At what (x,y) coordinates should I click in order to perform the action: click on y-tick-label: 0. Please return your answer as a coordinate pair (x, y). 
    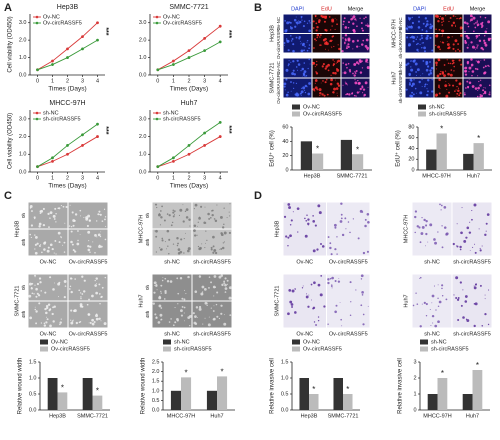
    Looking at the image, I should click on (414, 410).